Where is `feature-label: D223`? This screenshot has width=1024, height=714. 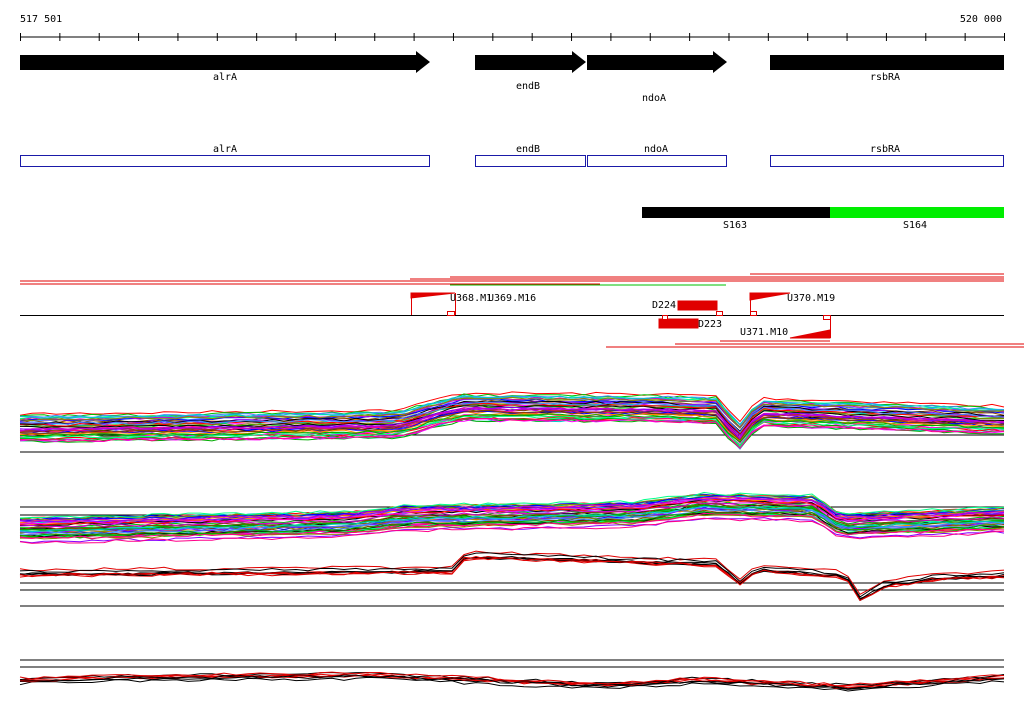
feature-label: D223 is located at coordinates (710, 324).